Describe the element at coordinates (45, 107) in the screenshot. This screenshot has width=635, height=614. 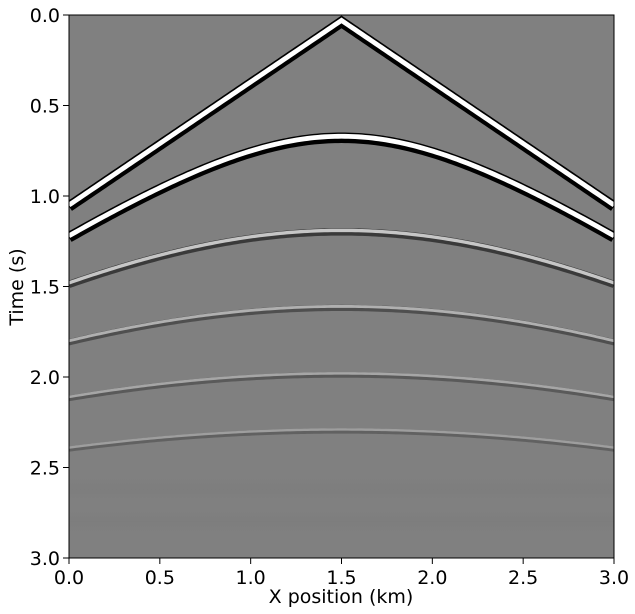
I see `y-tick-label: 0.5` at that location.